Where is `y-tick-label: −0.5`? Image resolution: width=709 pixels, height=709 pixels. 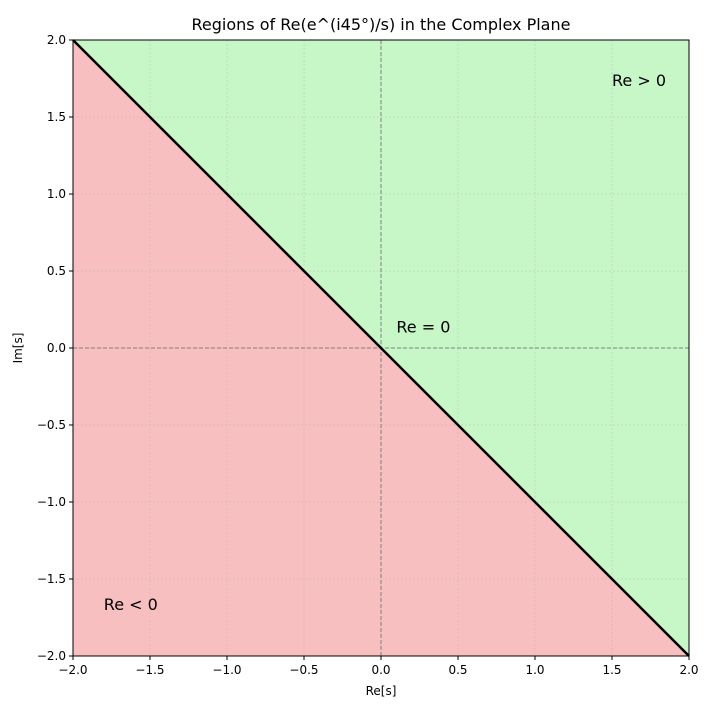 y-tick-label: −0.5 is located at coordinates (51, 425).